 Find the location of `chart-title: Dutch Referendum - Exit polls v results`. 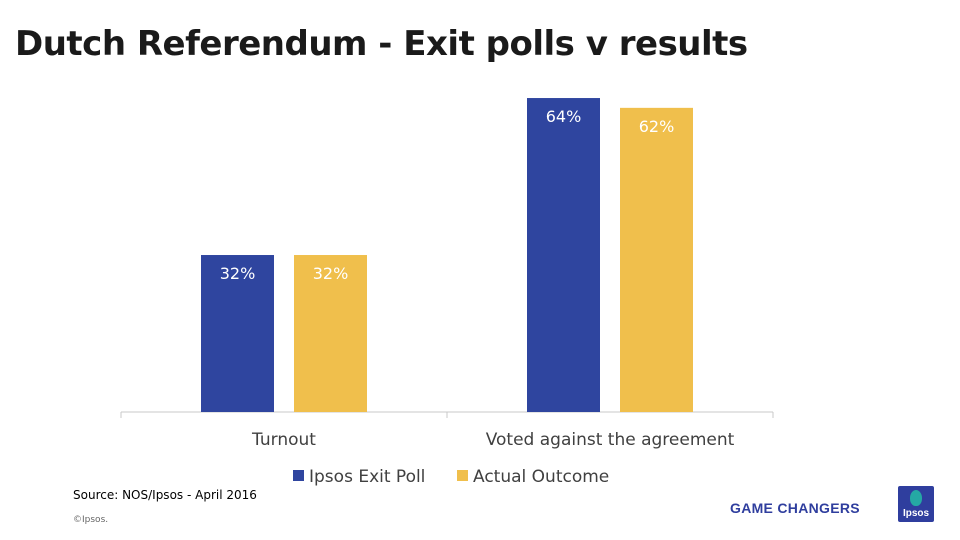

chart-title: Dutch Referendum - Exit polls v results is located at coordinates (381, 44).